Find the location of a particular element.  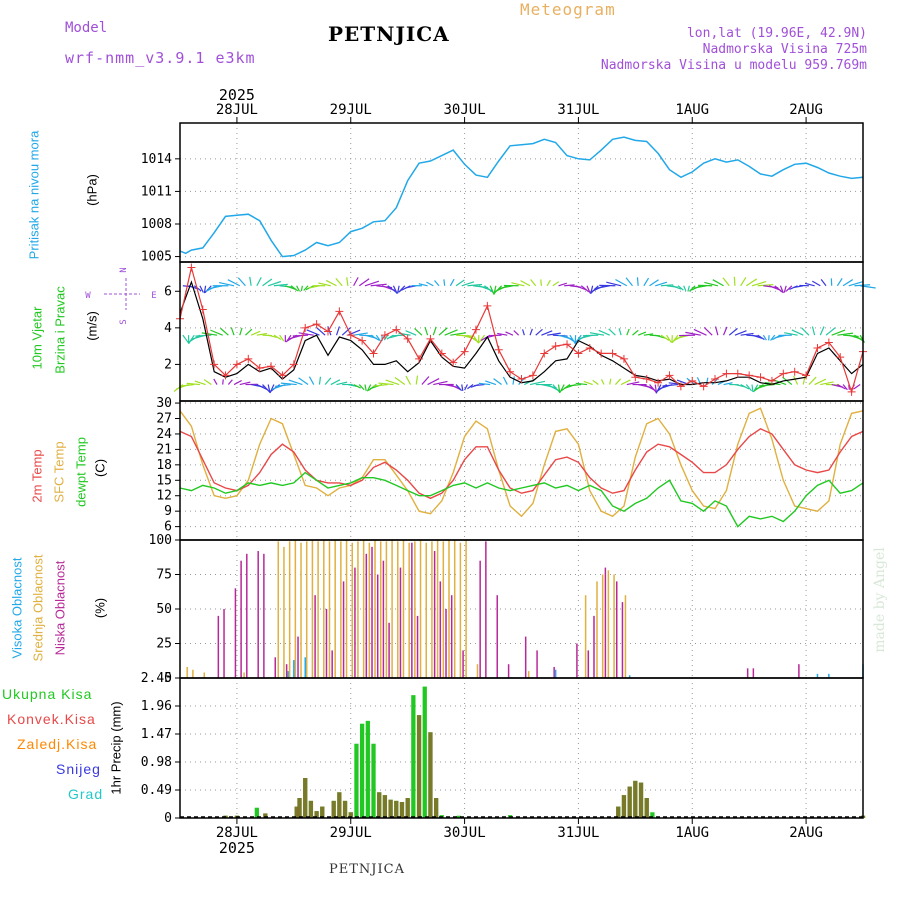

date-bottom-label: 1AUG is located at coordinates (692, 833).